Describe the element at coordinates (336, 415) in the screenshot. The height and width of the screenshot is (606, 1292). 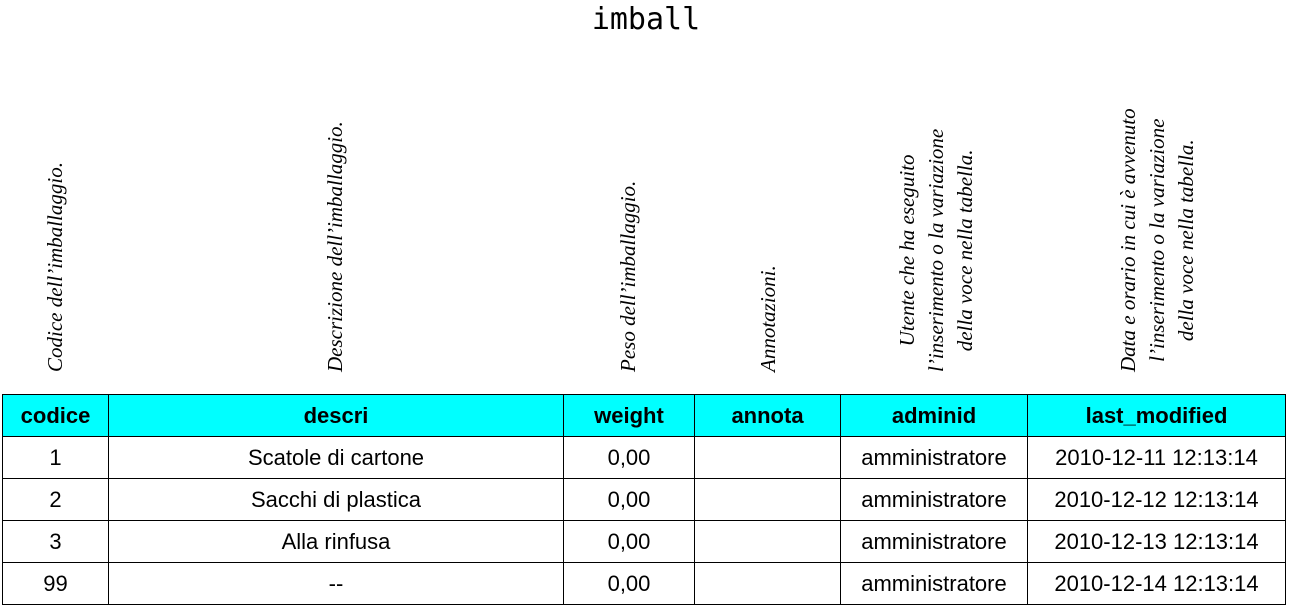
I see `column-header-descri: descri` at that location.